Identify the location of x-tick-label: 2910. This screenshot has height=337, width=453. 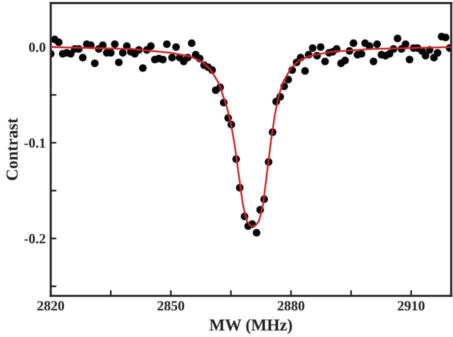
(411, 306).